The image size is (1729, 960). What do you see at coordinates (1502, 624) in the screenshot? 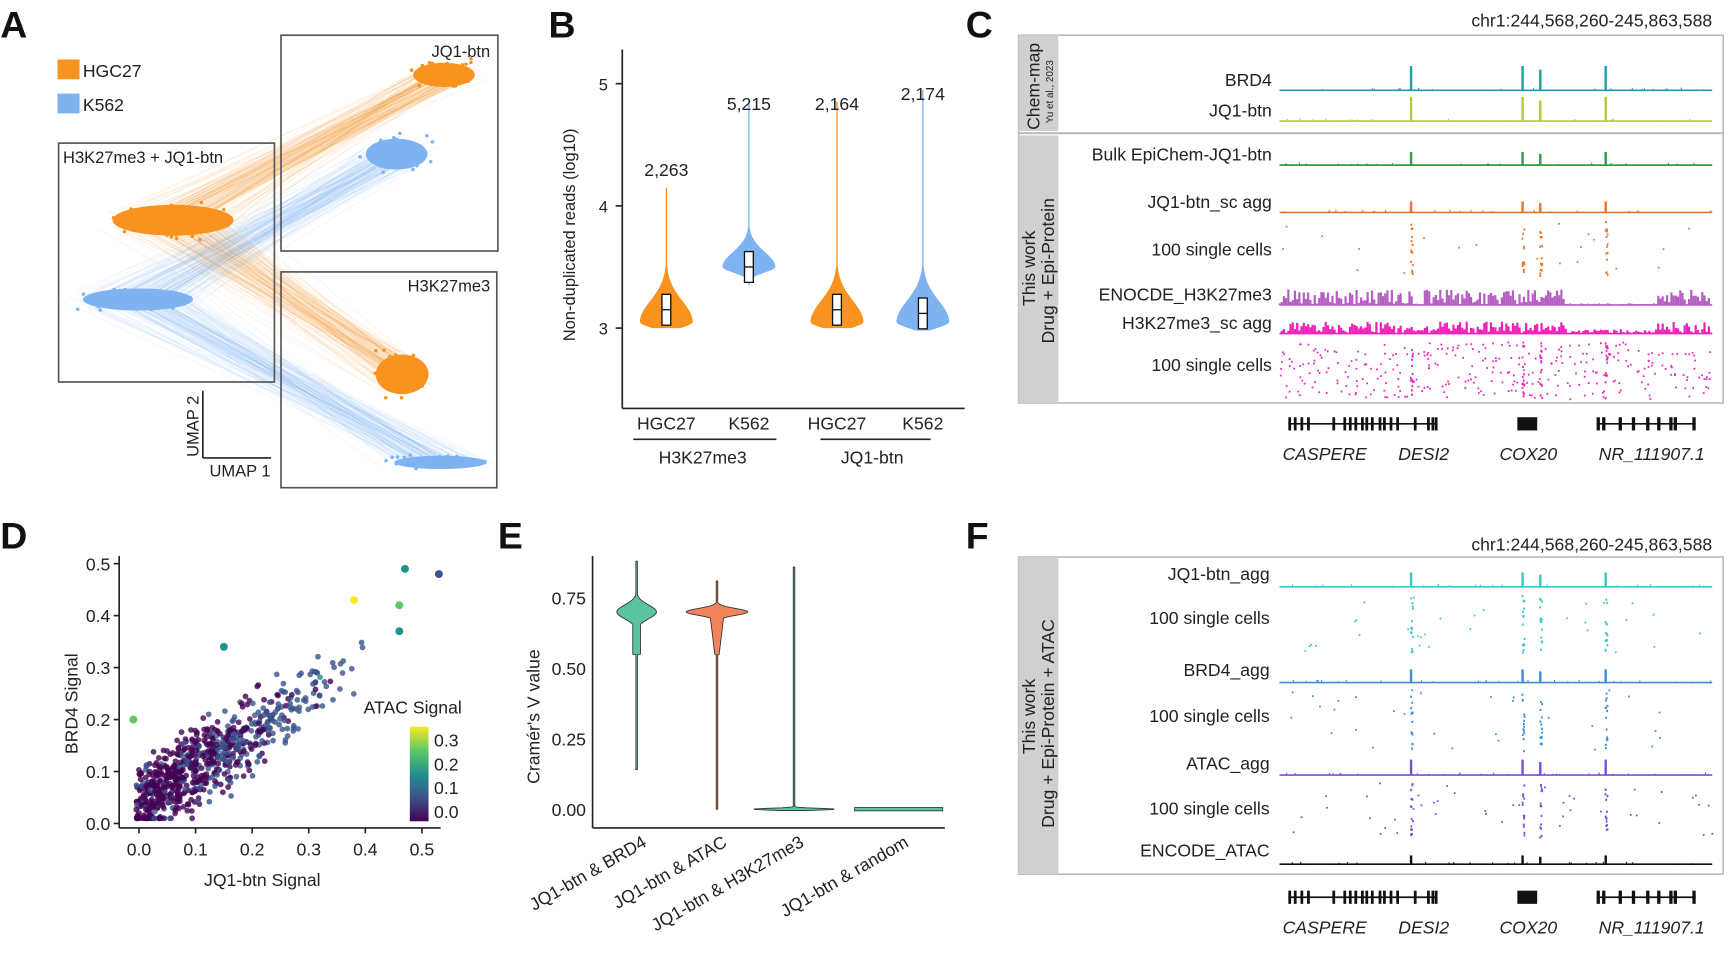
I see `track-jq1-single-cells` at bounding box center [1502, 624].